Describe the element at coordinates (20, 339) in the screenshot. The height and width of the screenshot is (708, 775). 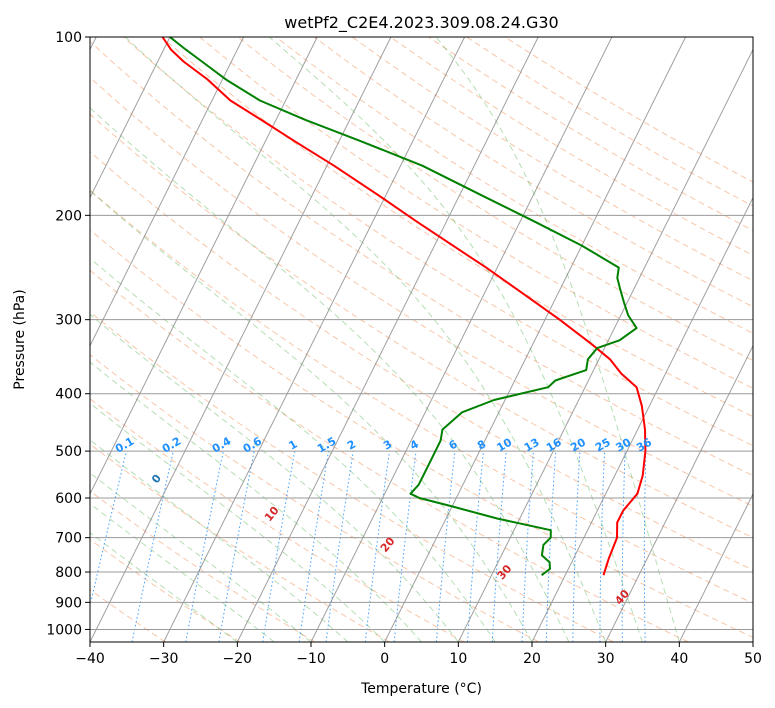
I see `y-axis-label: Pressure (hPa)` at that location.